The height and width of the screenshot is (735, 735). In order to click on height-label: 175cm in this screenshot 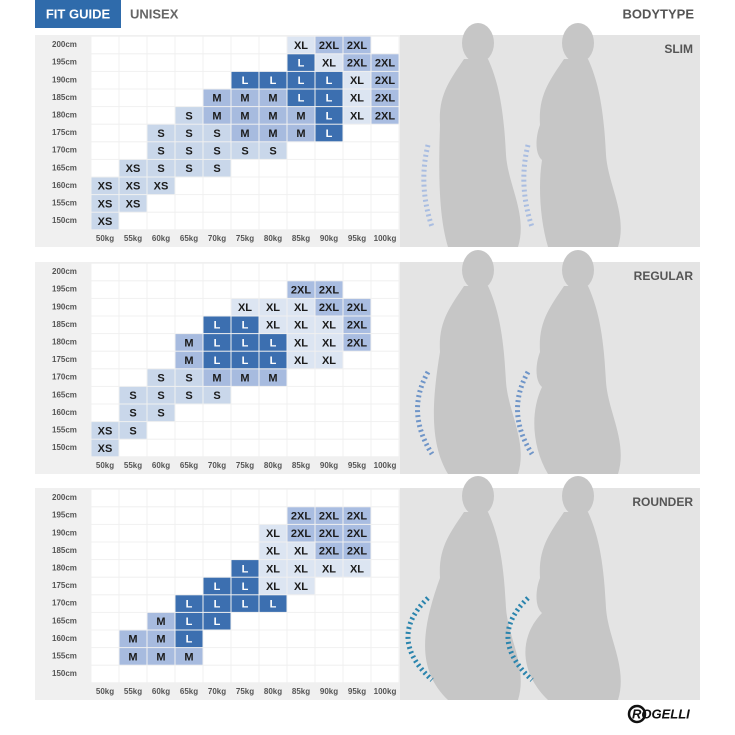, I will do `click(64, 132)`.